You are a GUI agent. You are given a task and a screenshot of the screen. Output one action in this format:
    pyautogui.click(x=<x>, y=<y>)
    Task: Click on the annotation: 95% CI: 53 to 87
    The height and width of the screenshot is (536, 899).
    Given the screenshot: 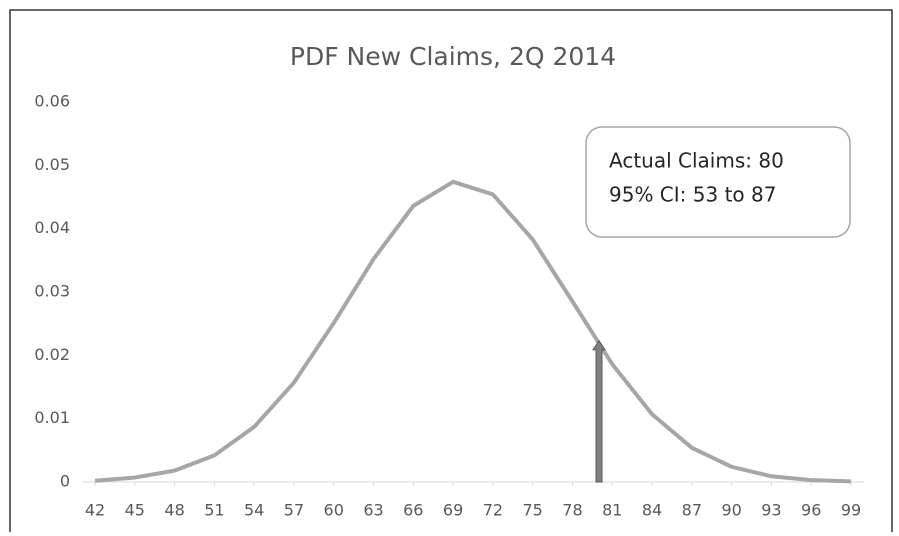 What is the action you would take?
    pyautogui.click(x=692, y=195)
    